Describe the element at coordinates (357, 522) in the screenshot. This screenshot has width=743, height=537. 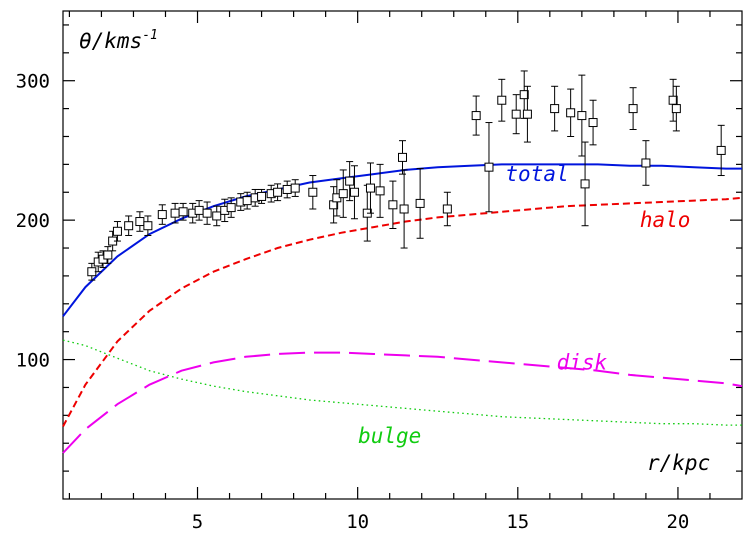
I see `x-tick-label: 10` at that location.